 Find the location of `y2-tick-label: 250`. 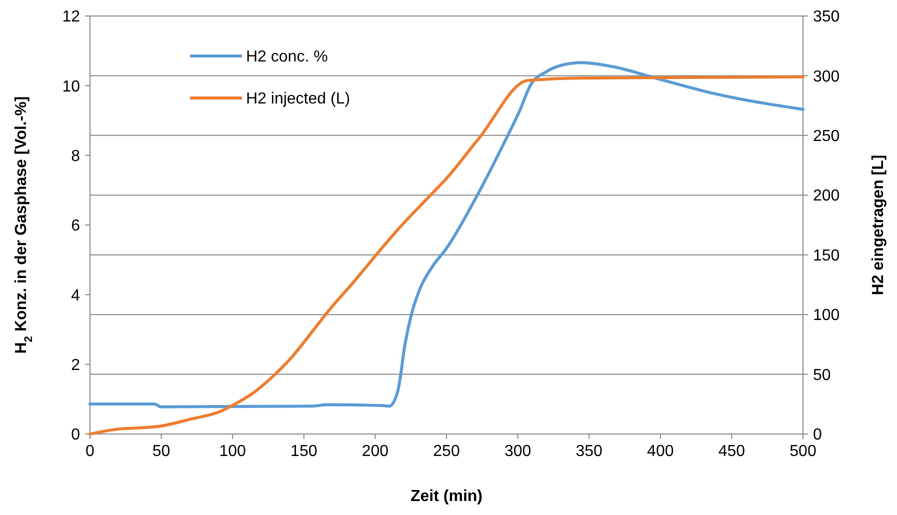

y2-tick-label: 250 is located at coordinates (826, 137).